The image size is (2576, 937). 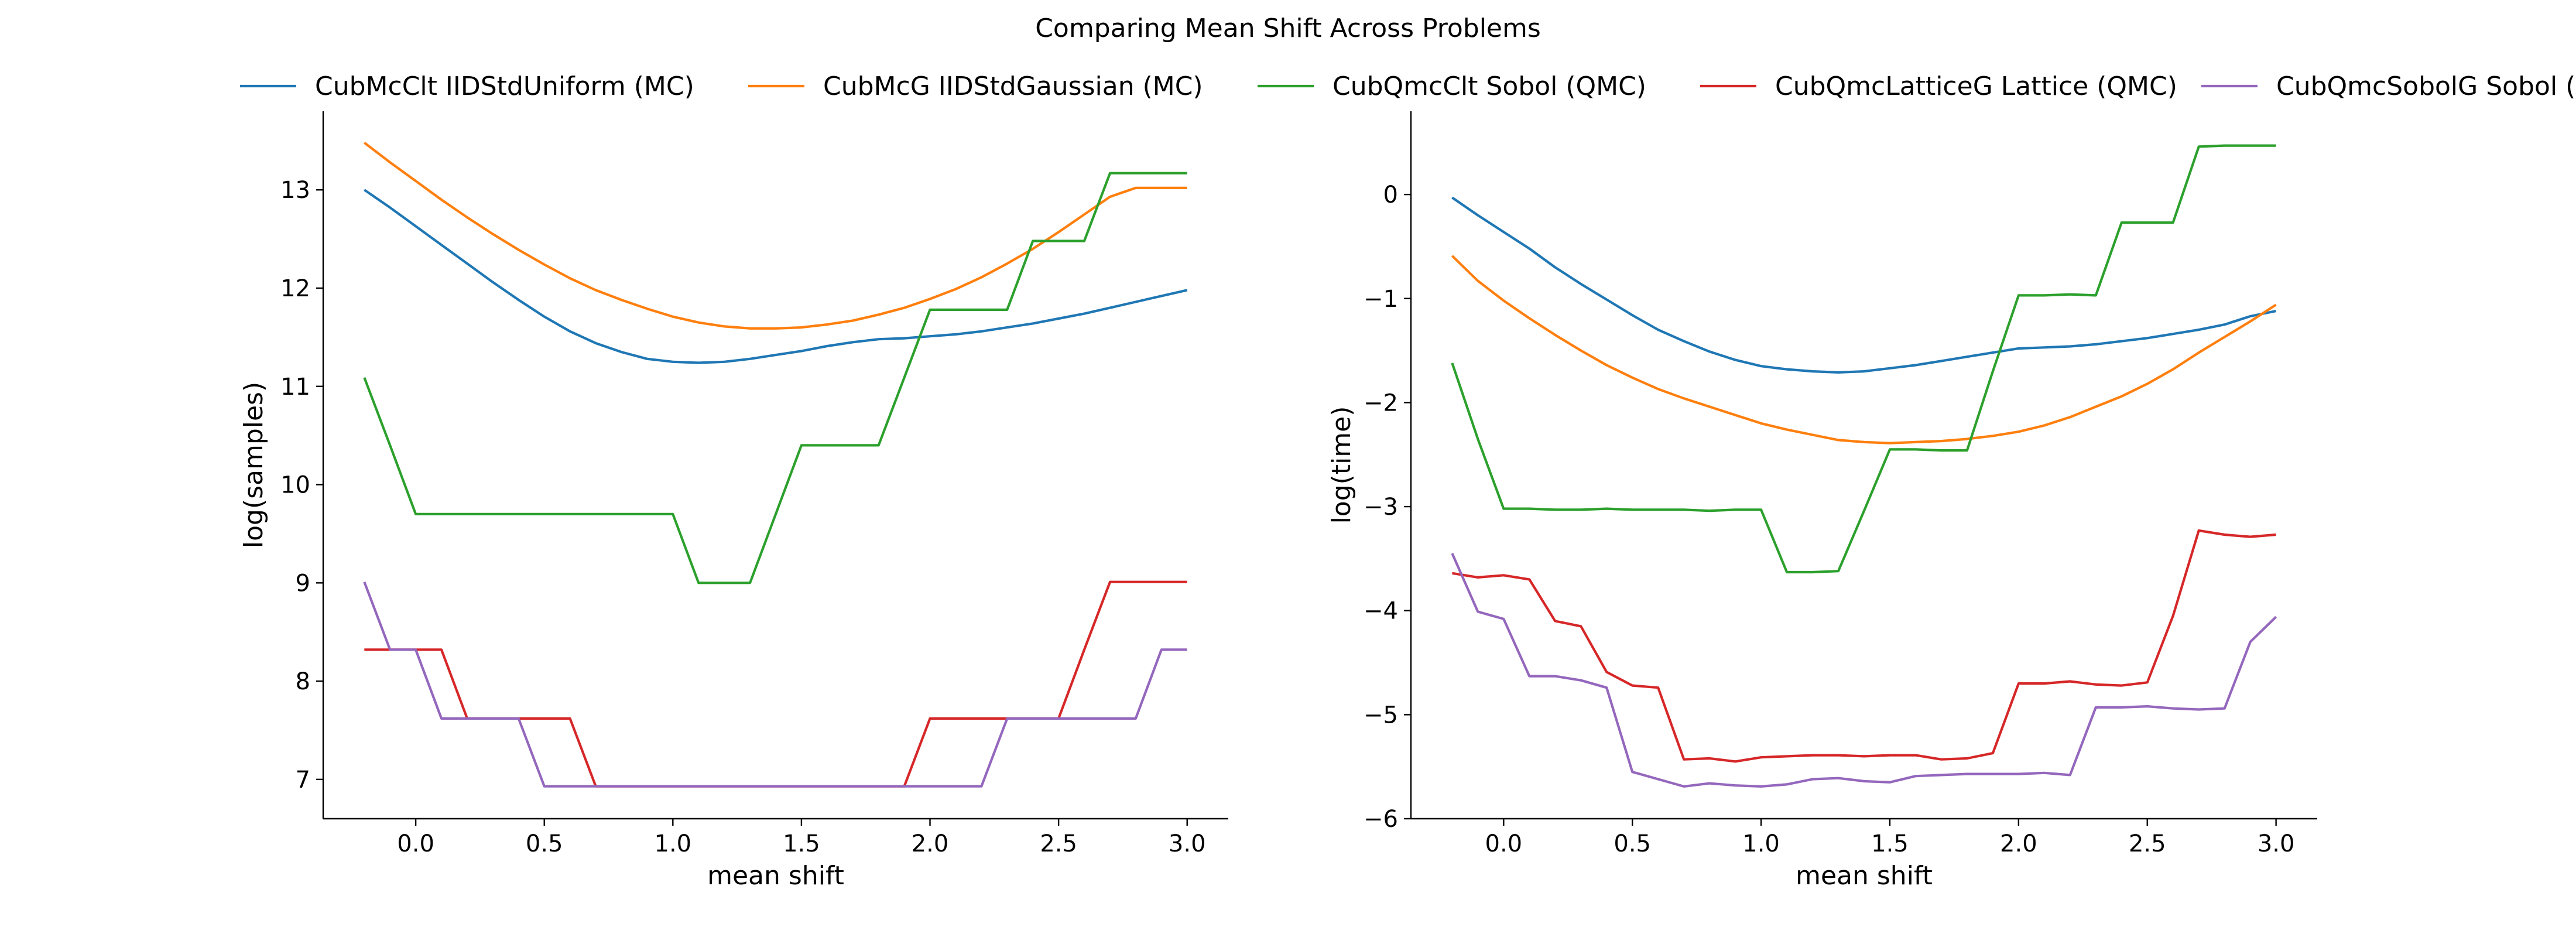 I want to click on y-tick-label: 10, so click(x=295, y=485).